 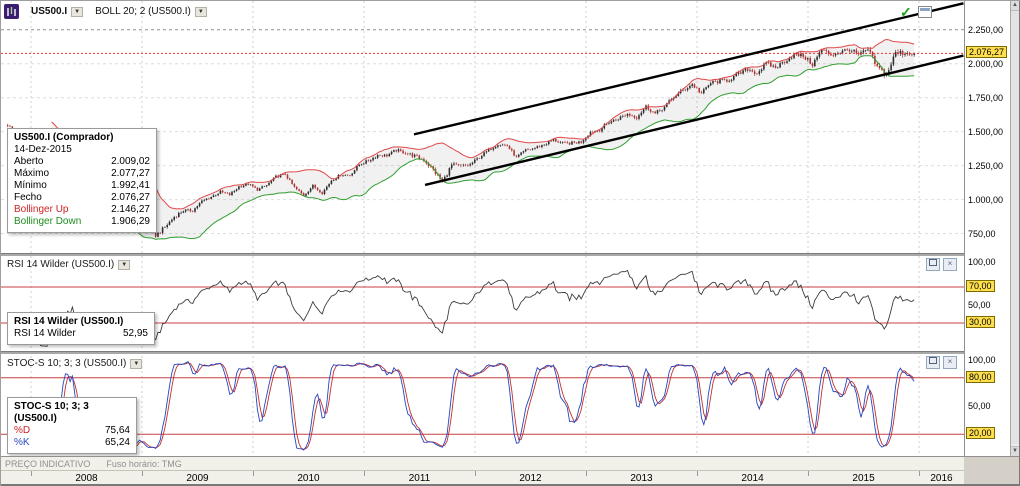 I want to click on vertical-scrollbar: ▲ ▼, so click(x=1014, y=228).